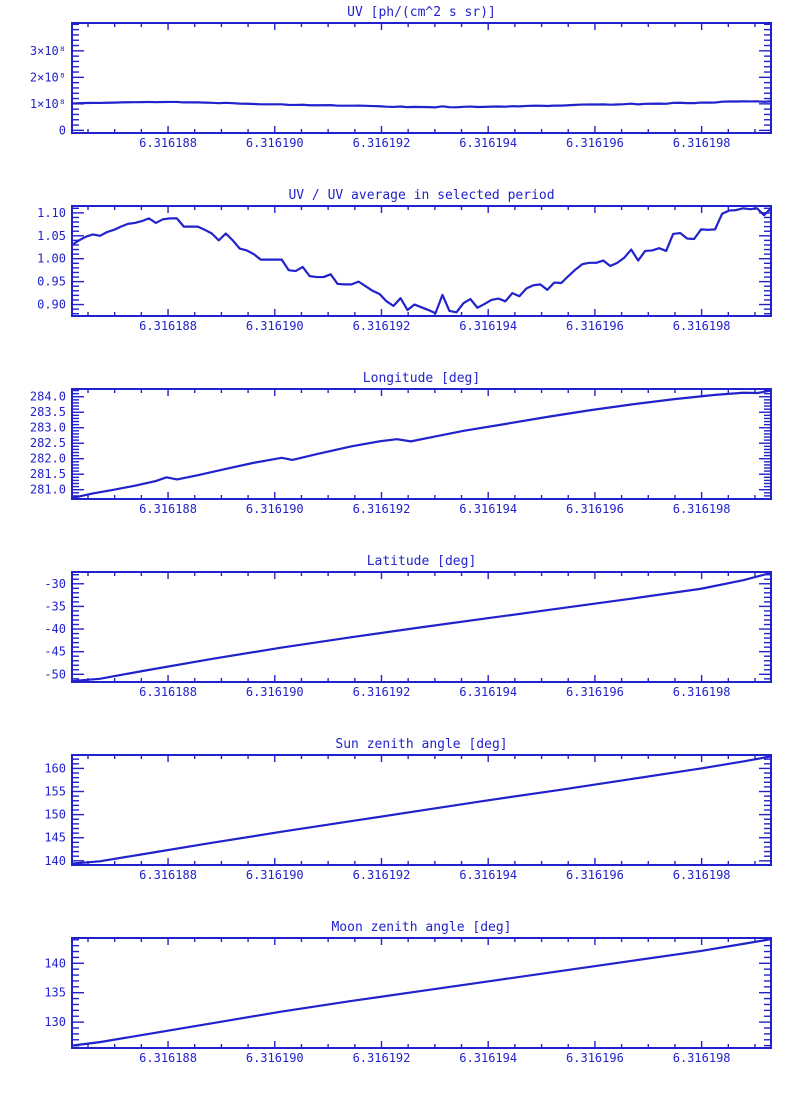  Describe the element at coordinates (55, 815) in the screenshot. I see `y-tick-label: 150` at that location.